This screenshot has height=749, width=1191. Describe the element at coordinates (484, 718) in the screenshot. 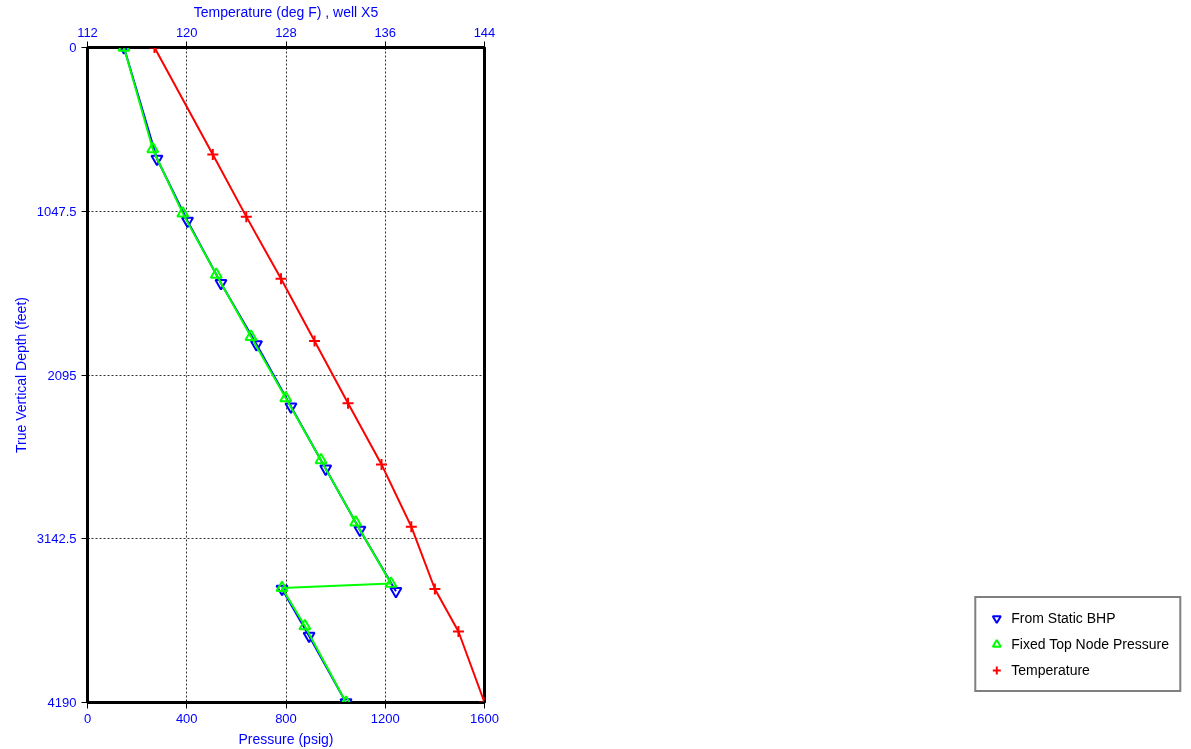

I see `x-tick-label: 1600` at that location.